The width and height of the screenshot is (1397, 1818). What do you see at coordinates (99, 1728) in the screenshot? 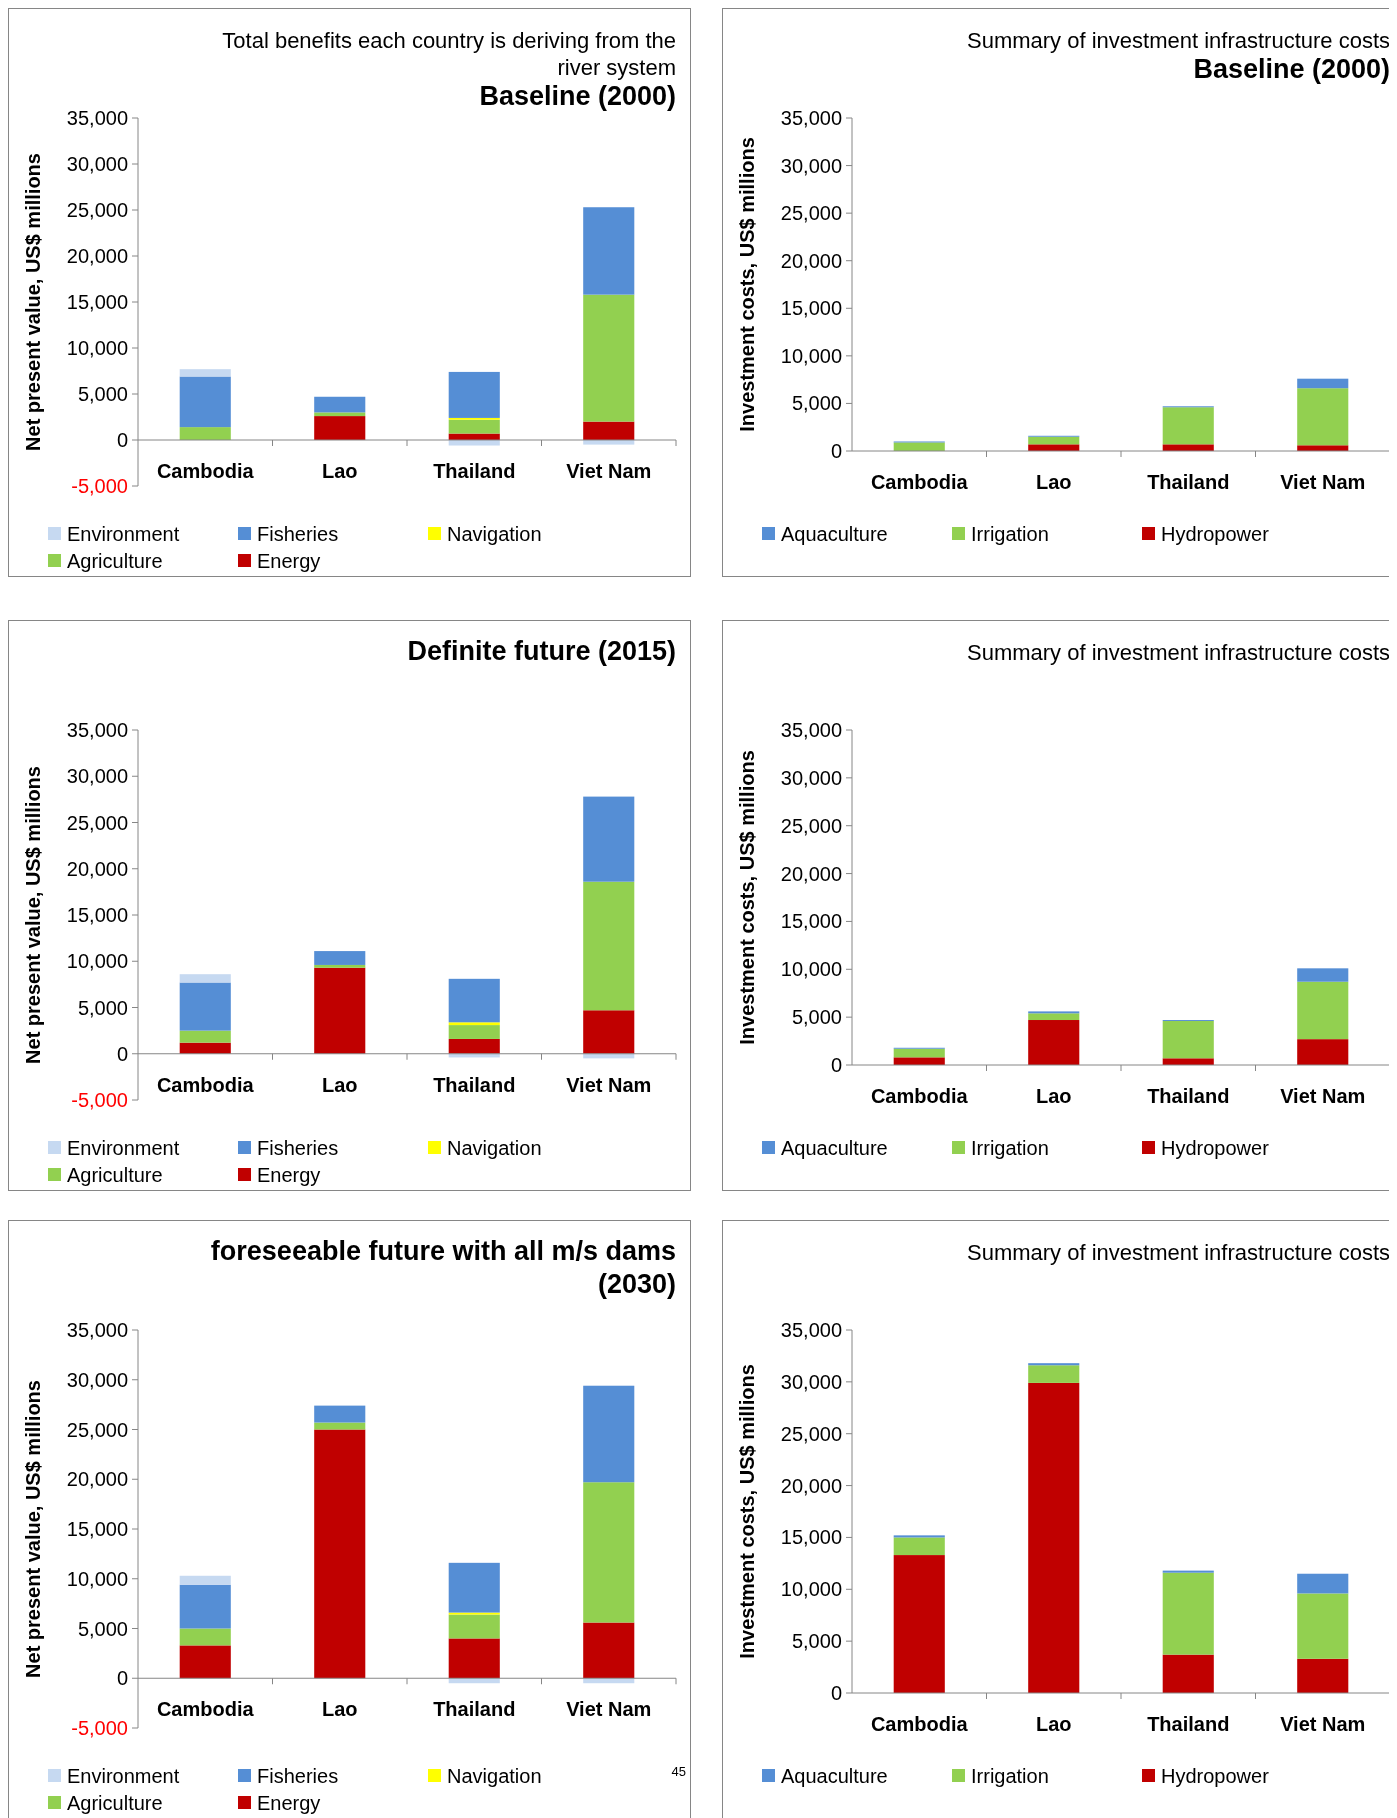
I see `y-tick-label: -5,000` at bounding box center [99, 1728].